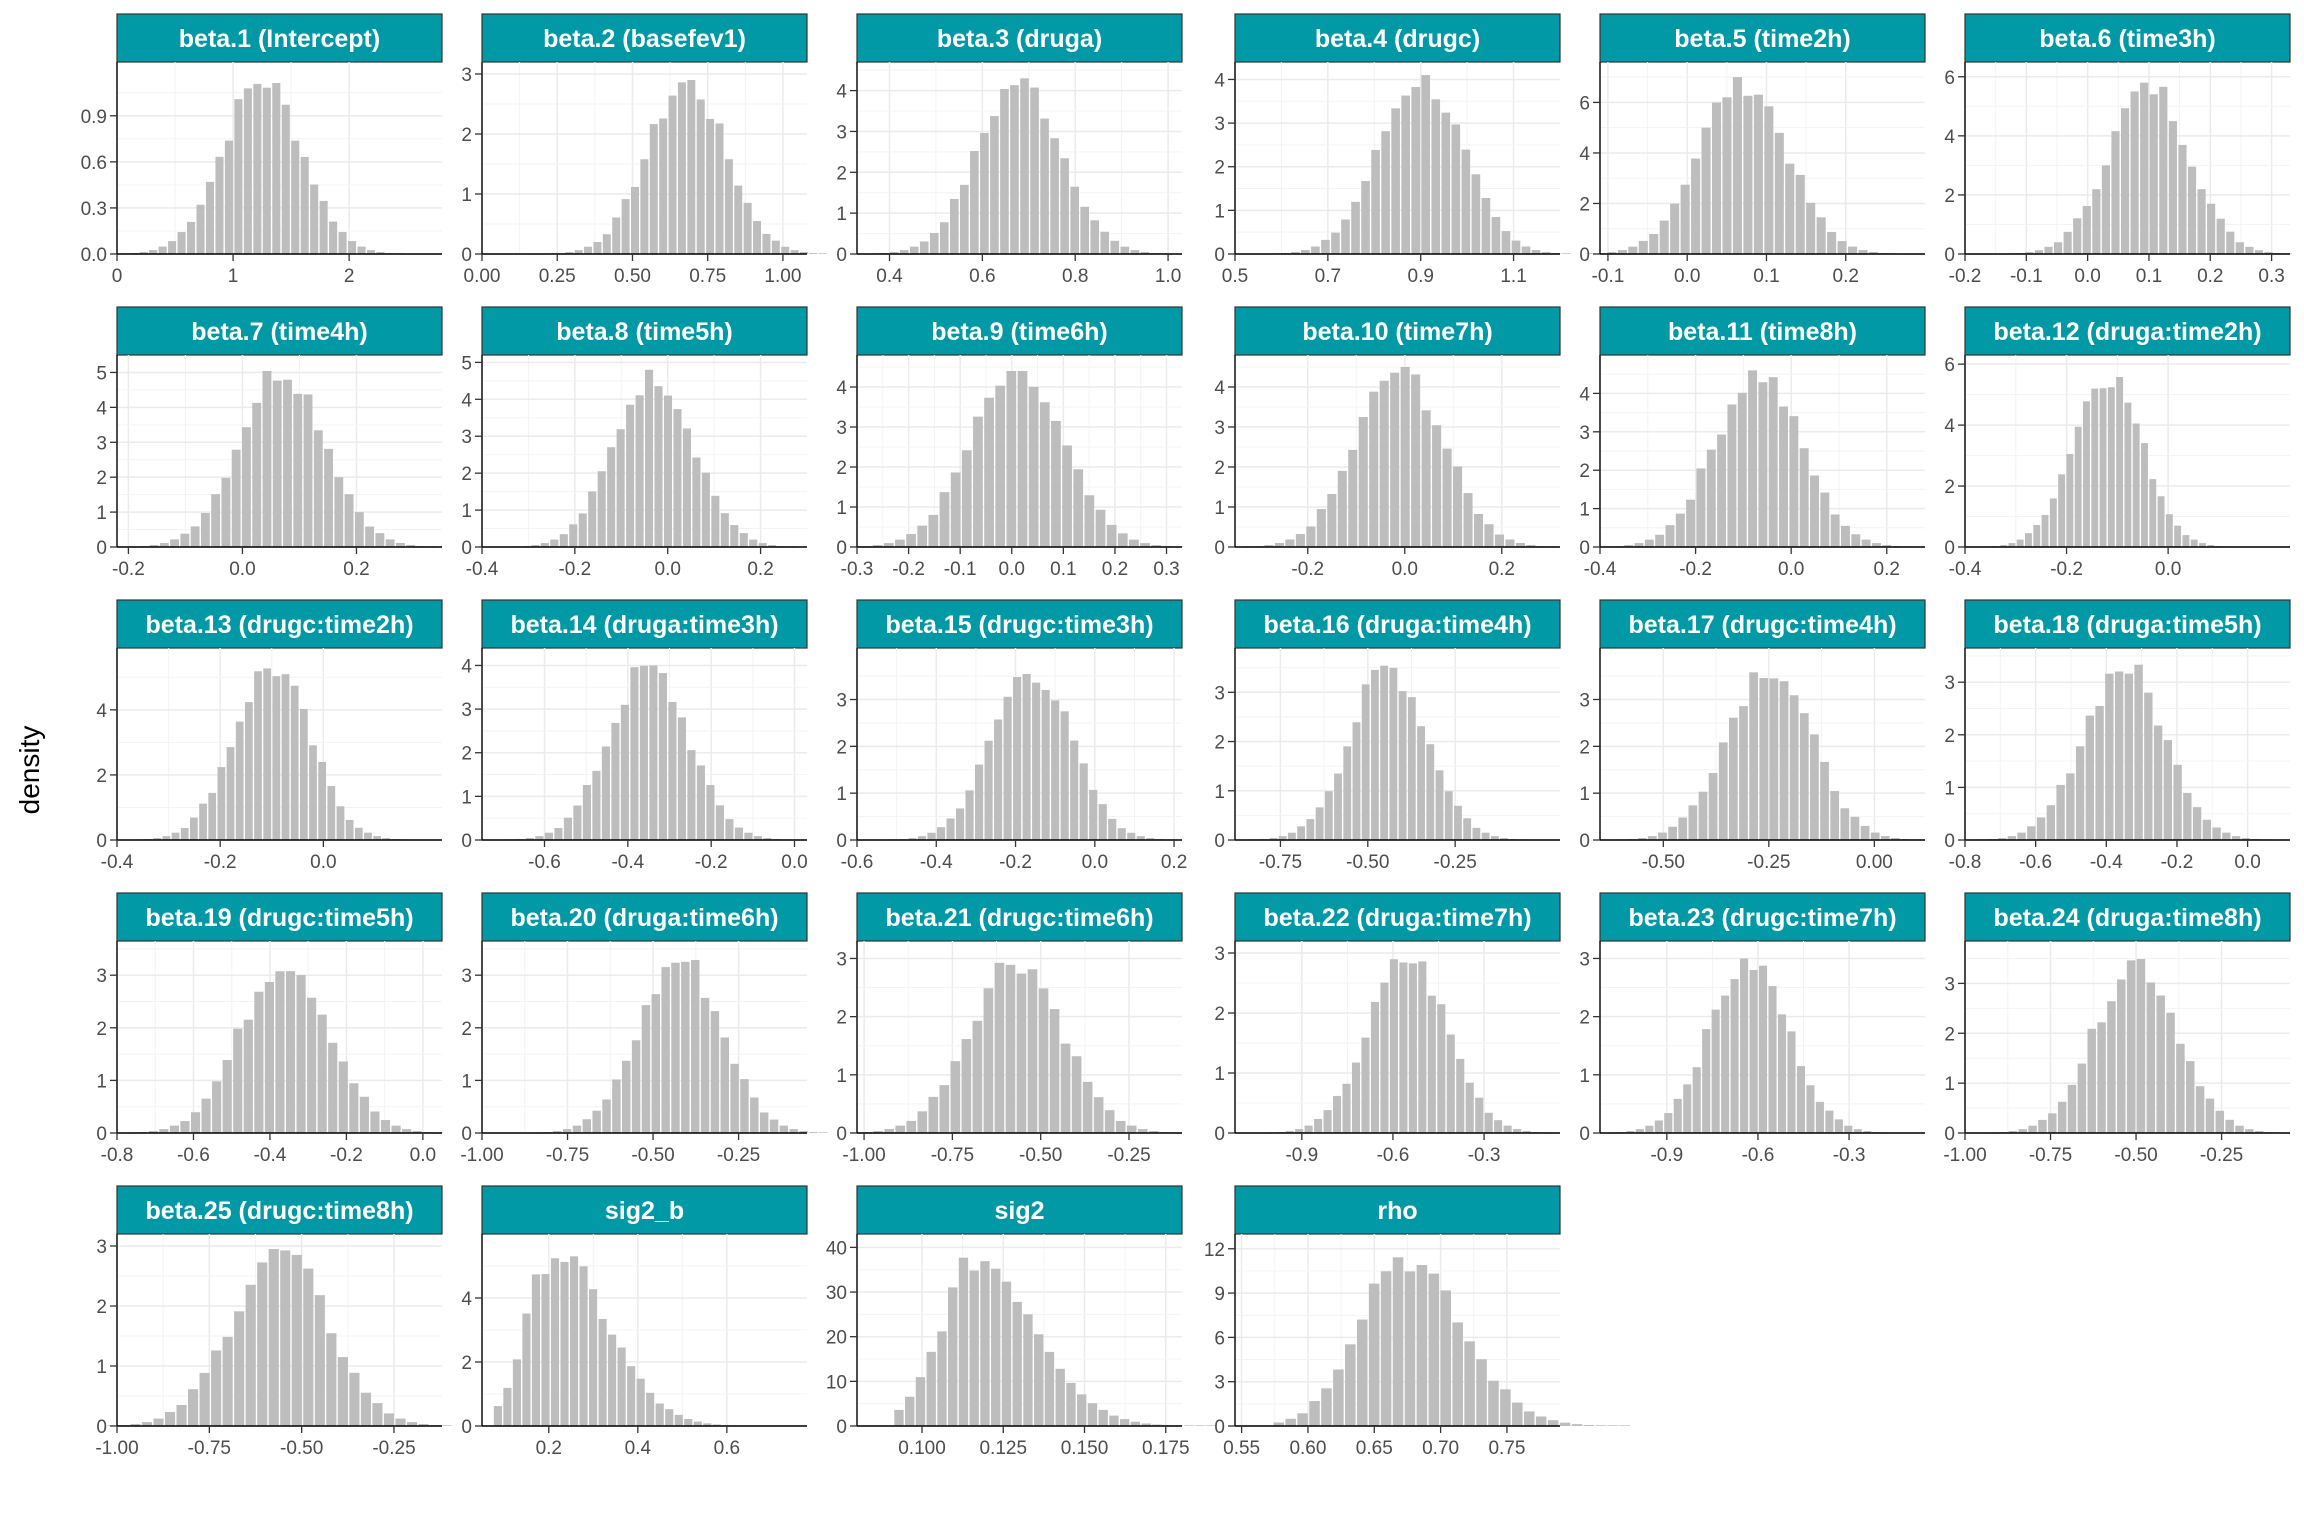 Image resolution: width=2304 pixels, height=1536 pixels. I want to click on x-tick-label: -0.3, so click(857, 569).